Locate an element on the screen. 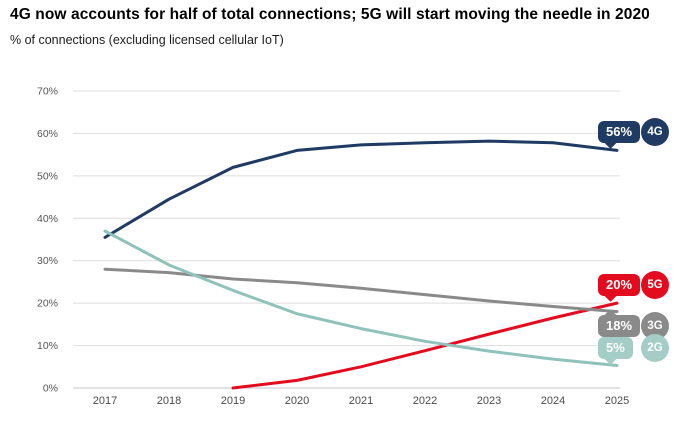 The height and width of the screenshot is (433, 680). x-tick-label: 2017 is located at coordinates (105, 401).